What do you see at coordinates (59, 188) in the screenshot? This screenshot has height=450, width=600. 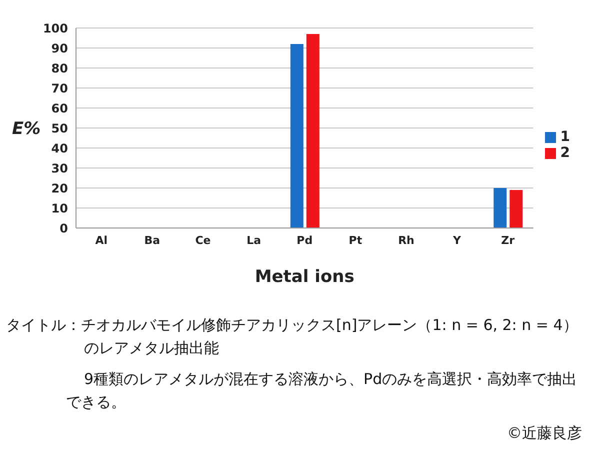 I see `y-tick-label: 20` at bounding box center [59, 188].